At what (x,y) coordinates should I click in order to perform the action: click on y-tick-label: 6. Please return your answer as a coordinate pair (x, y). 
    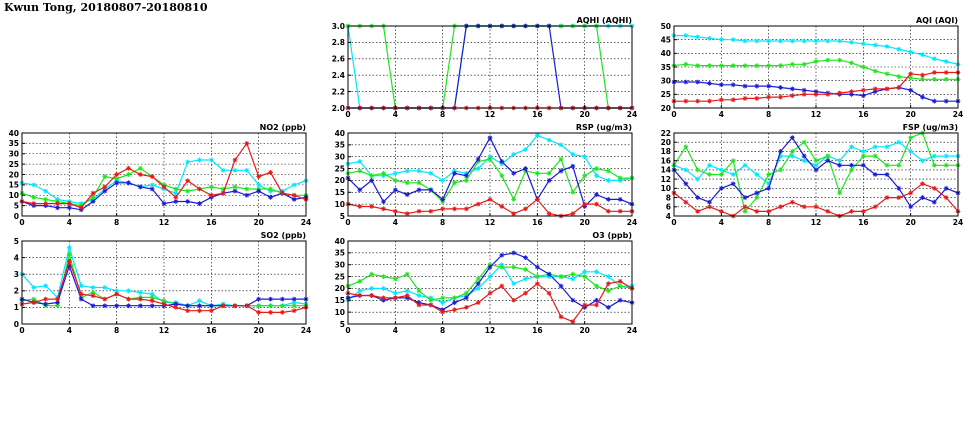
    Looking at the image, I should click on (668, 207).